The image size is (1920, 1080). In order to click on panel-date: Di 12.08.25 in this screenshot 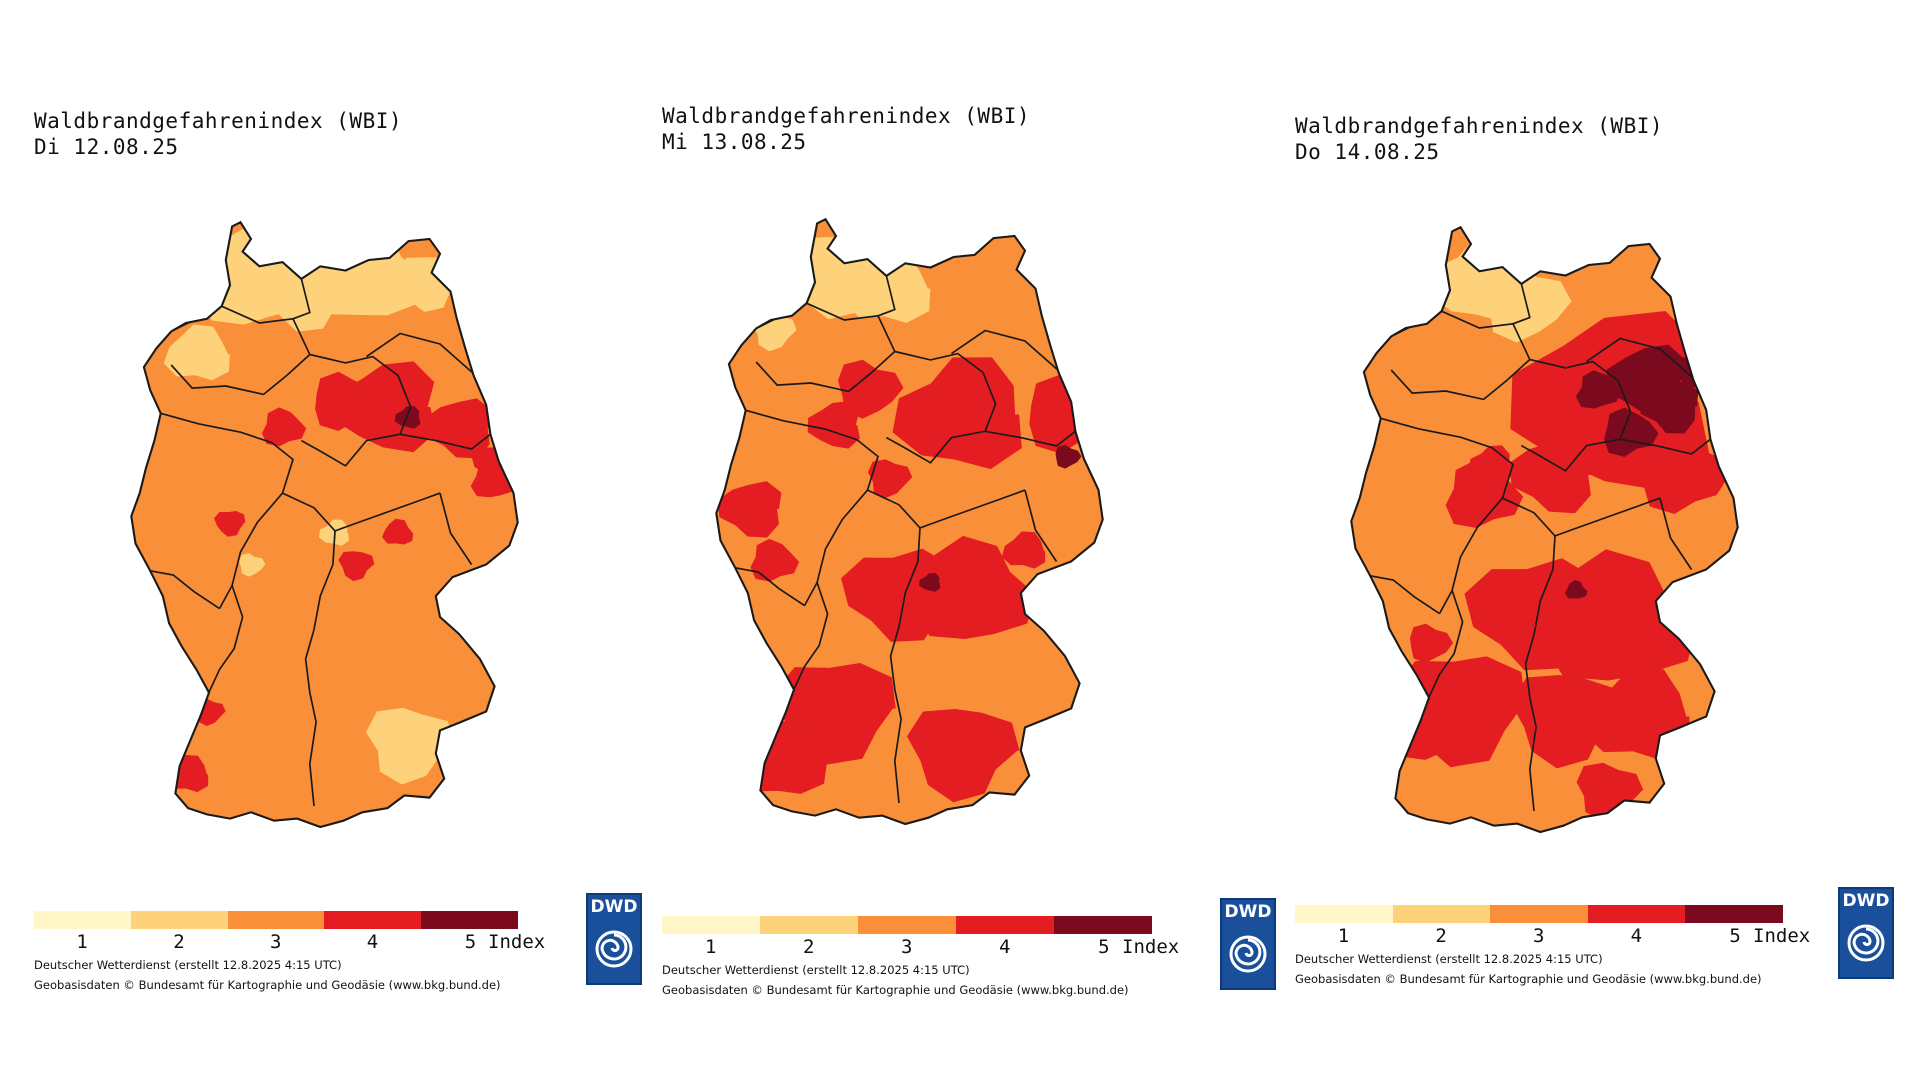, I will do `click(106, 147)`.